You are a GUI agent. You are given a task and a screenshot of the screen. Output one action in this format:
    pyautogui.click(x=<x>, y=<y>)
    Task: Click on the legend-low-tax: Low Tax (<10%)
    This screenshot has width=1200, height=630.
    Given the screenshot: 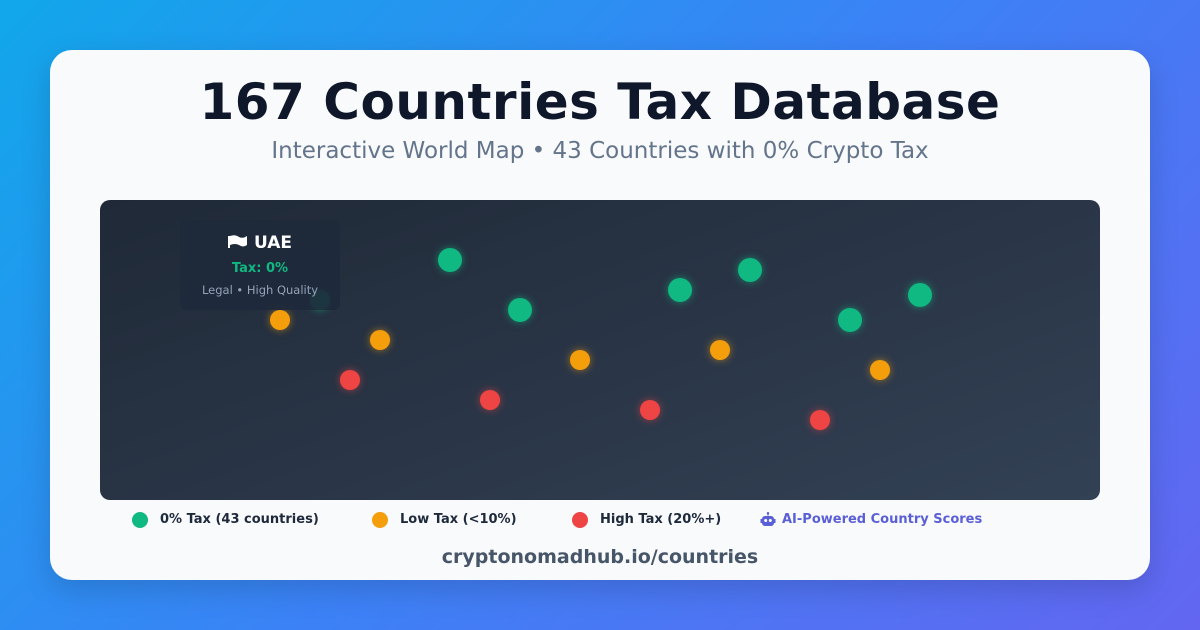 What is the action you would take?
    pyautogui.click(x=452, y=520)
    